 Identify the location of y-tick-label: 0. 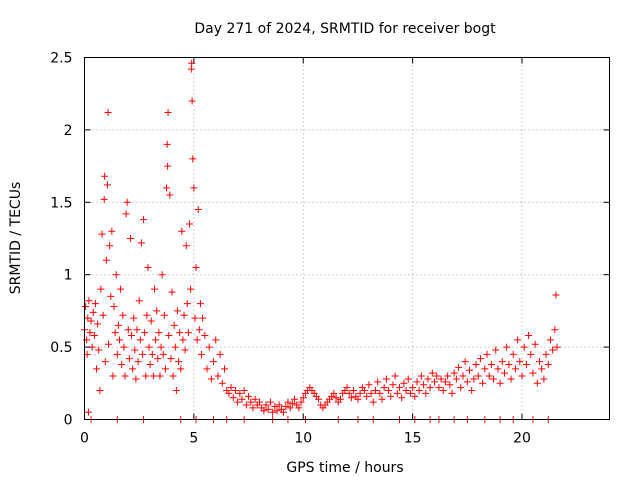
(68, 421).